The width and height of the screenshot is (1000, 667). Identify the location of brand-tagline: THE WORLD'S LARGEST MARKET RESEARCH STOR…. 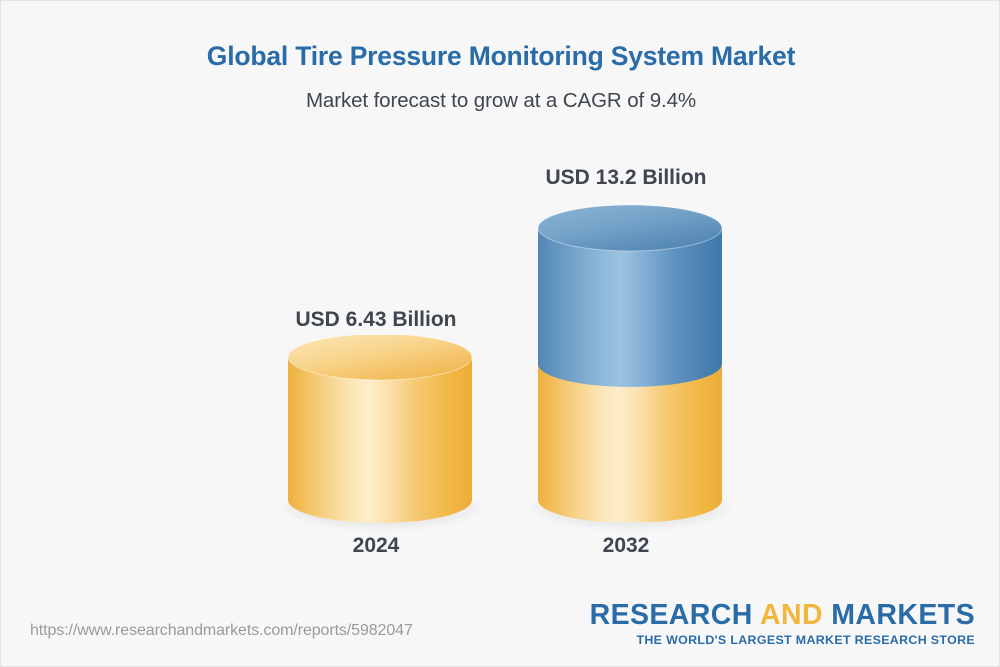
(805, 639).